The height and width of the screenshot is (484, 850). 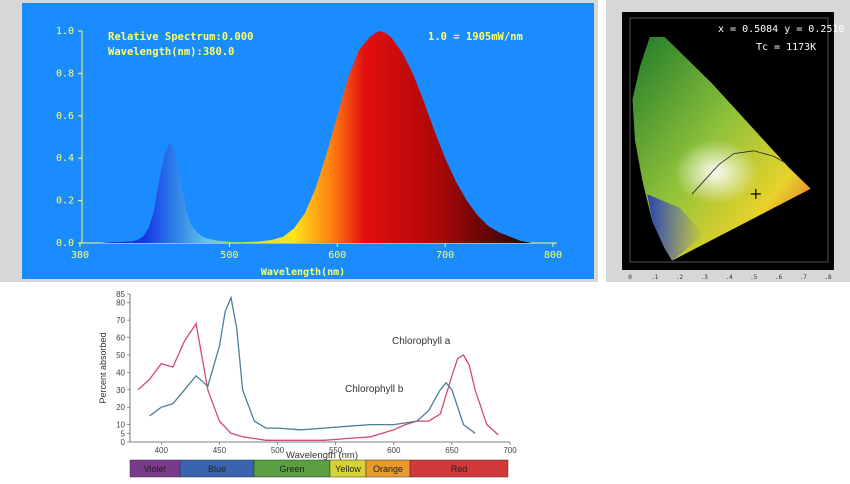 I want to click on absorption-y-tick-label: 30, so click(x=120, y=390).